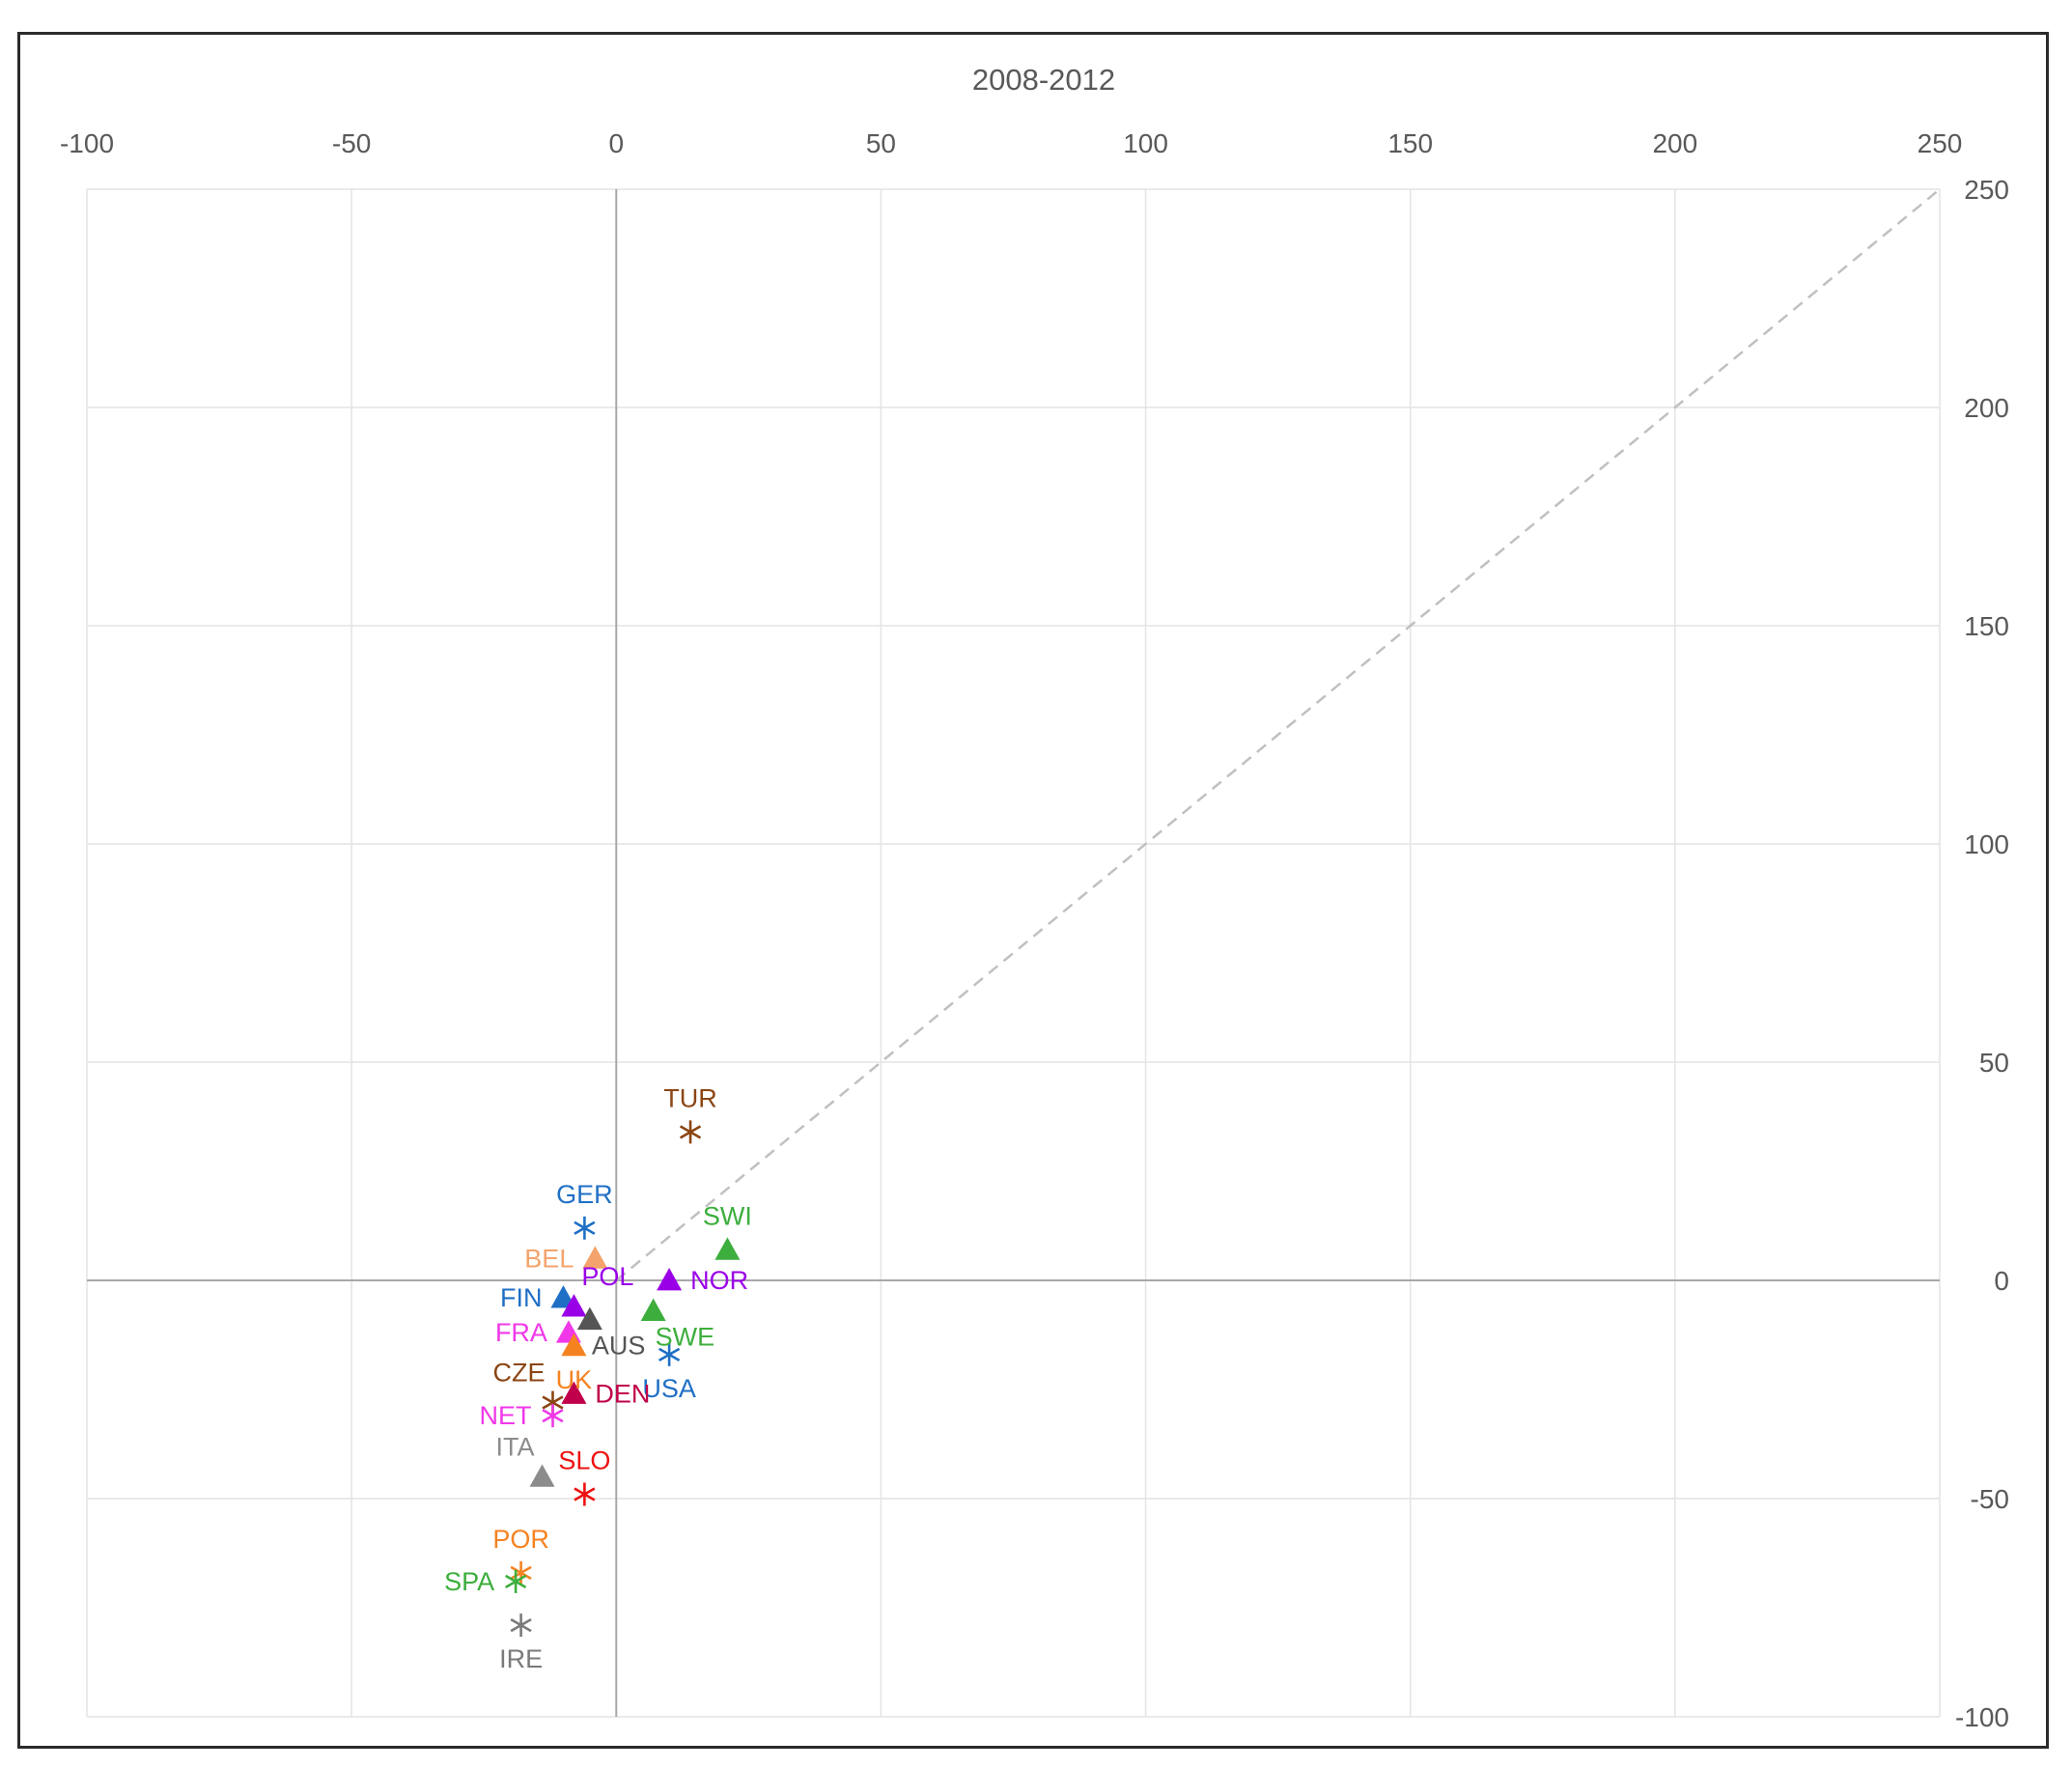 This screenshot has width=2072, height=1768. I want to click on data-label-fra: FRA, so click(521, 1333).